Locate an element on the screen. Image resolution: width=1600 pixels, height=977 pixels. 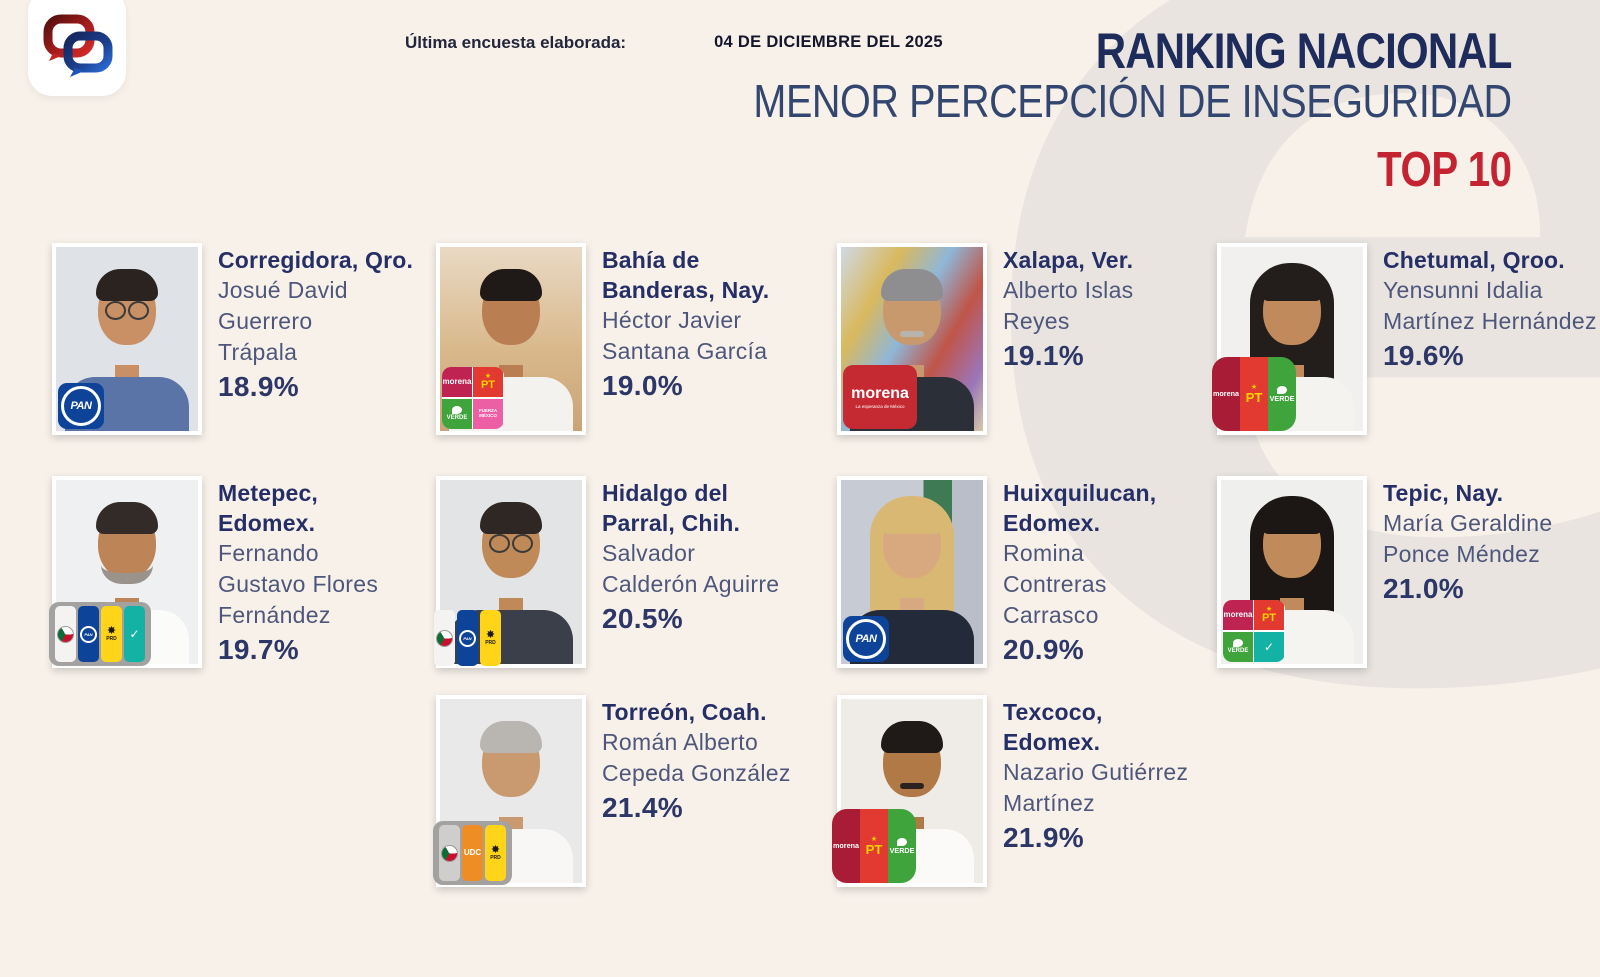
candidate-percentage: 21.4% is located at coordinates (642, 807).